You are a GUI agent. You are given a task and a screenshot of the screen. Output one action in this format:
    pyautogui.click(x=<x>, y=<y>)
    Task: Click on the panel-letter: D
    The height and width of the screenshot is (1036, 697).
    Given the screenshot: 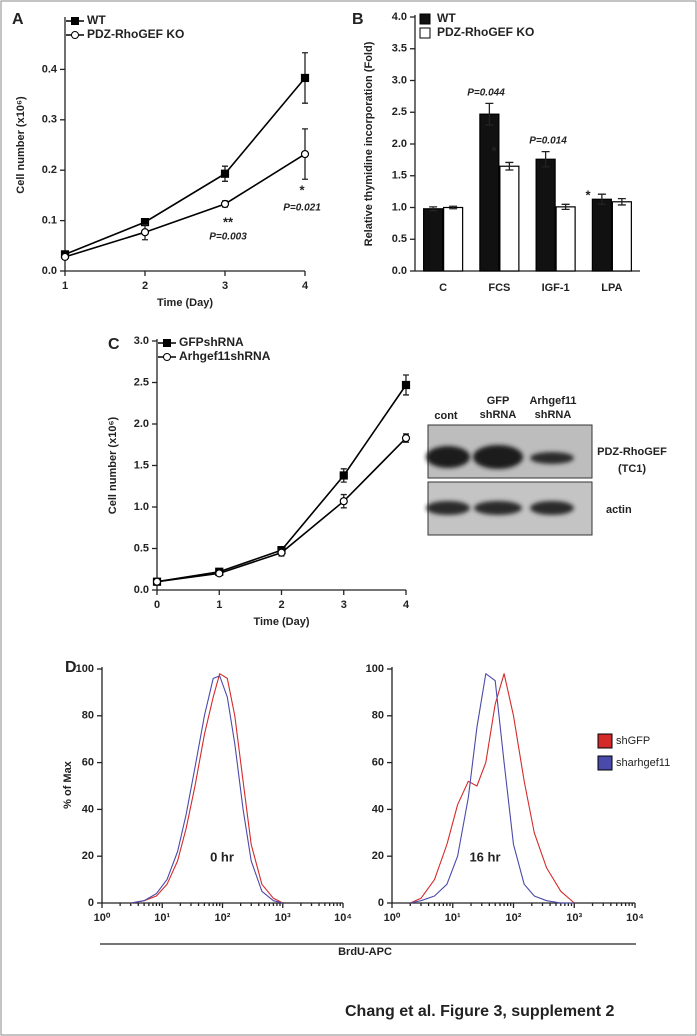 What is the action you would take?
    pyautogui.click(x=71, y=667)
    